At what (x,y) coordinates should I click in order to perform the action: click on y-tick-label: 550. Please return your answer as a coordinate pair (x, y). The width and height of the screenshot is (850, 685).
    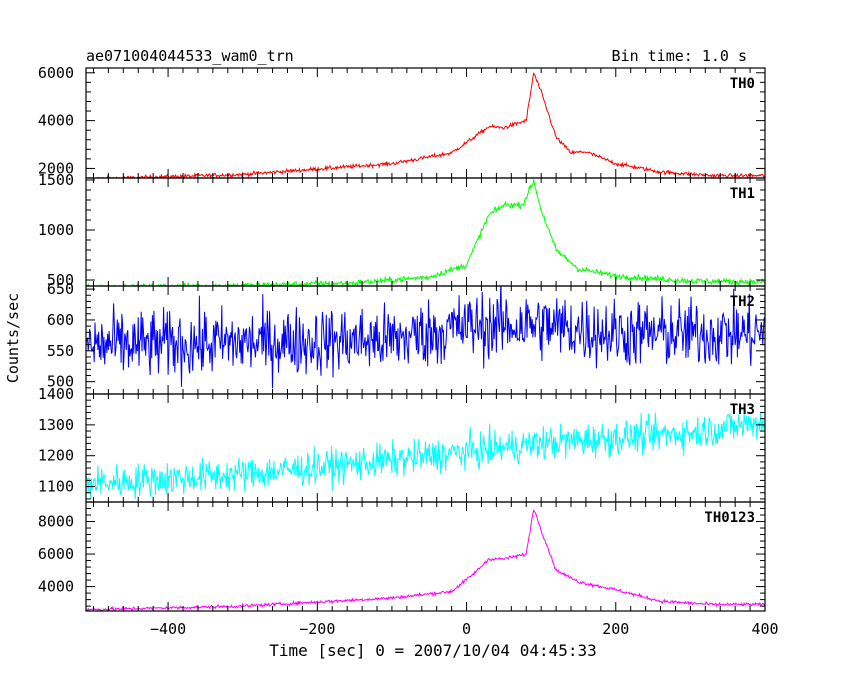
    Looking at the image, I should click on (60, 351).